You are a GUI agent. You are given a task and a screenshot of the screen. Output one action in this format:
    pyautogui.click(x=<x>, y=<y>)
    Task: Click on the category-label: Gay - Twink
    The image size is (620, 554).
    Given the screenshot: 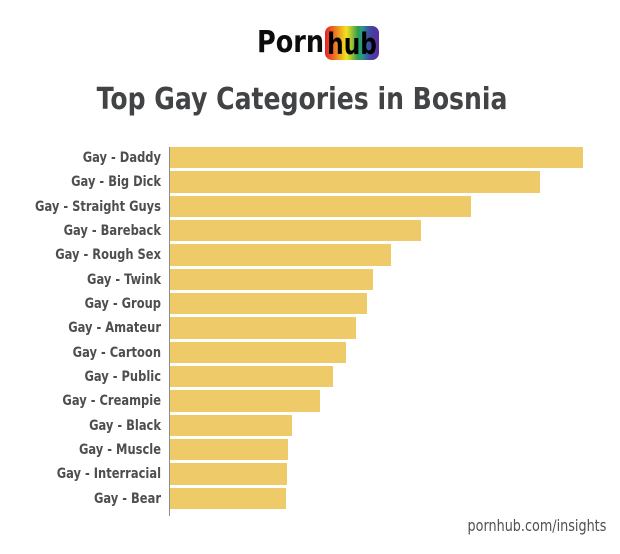 What is the action you would take?
    pyautogui.click(x=124, y=279)
    